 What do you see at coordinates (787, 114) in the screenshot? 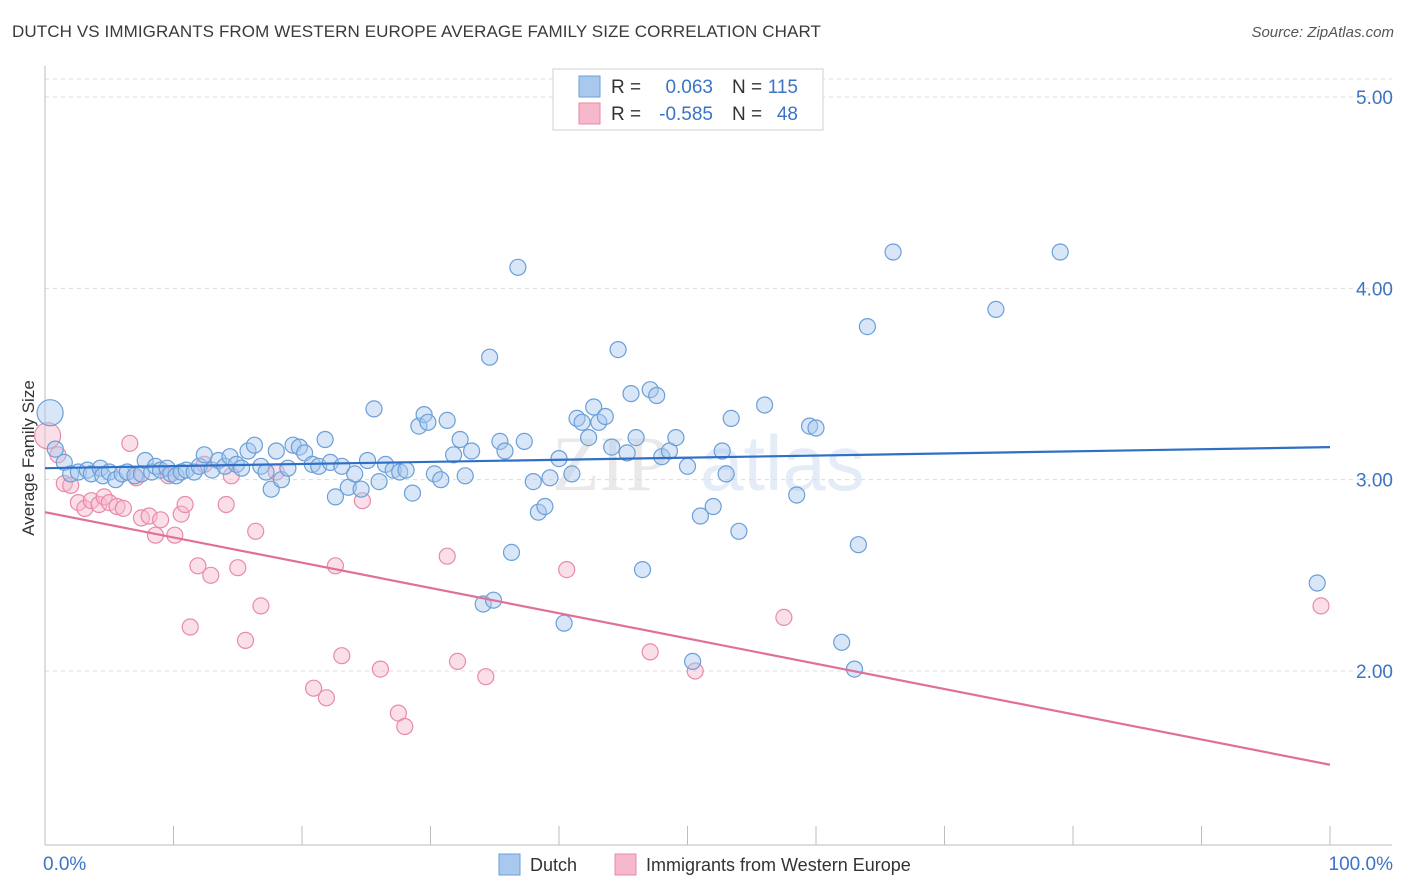
I see `legend-n-value-immigrants: 48` at bounding box center [787, 114].